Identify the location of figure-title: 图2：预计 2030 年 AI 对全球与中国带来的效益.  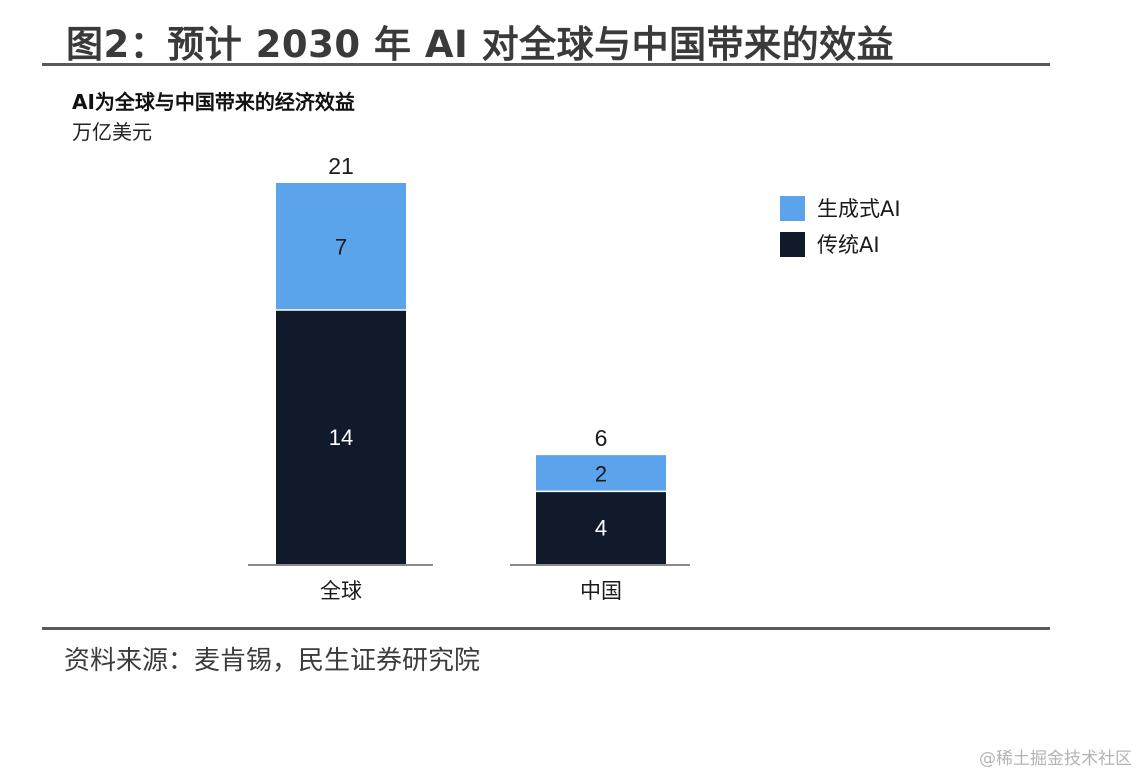
(480, 44).